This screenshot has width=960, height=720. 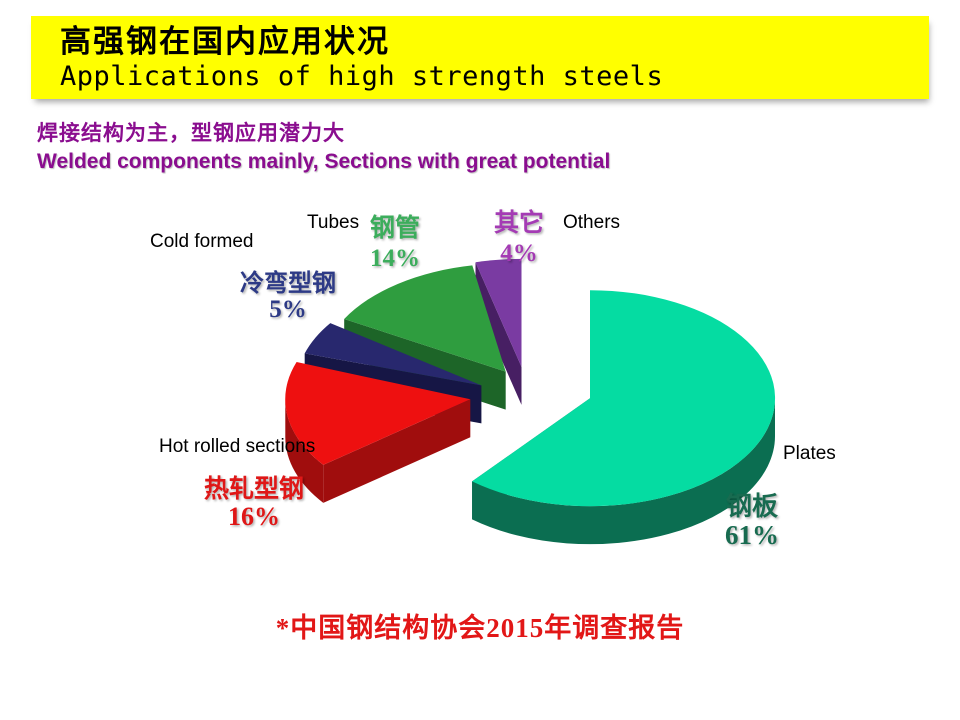 What do you see at coordinates (480, 628) in the screenshot?
I see `footnote: *中国钢结构协会2015年调查报告` at bounding box center [480, 628].